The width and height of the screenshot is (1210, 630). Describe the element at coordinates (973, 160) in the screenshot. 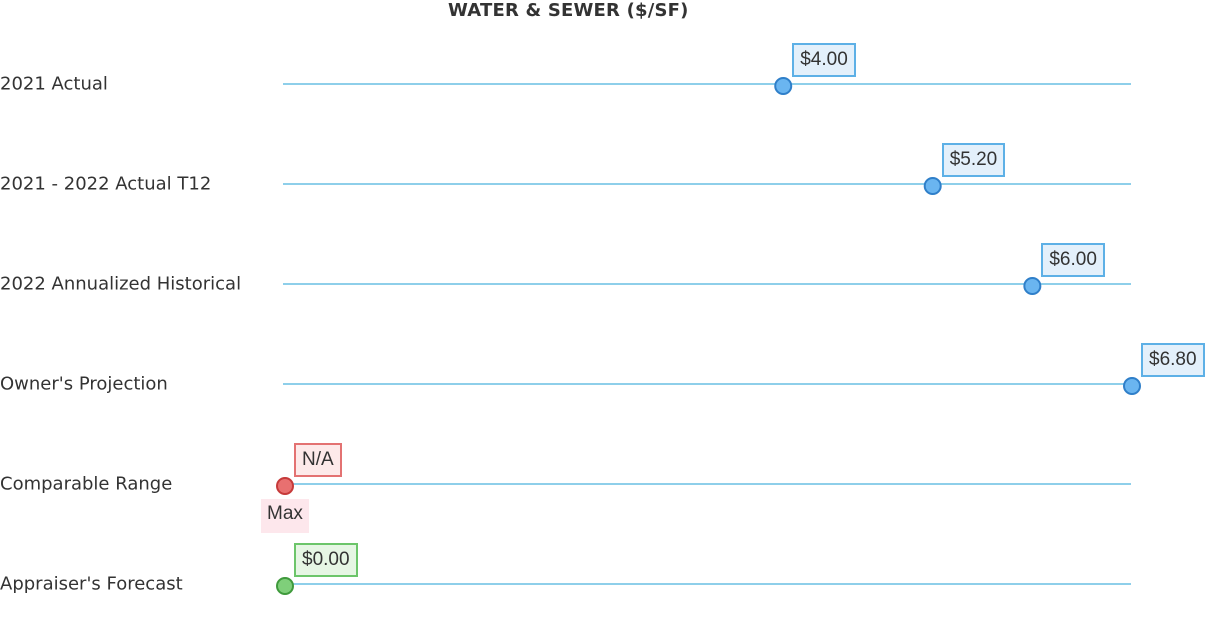

I see `data-label: $5.20` at that location.